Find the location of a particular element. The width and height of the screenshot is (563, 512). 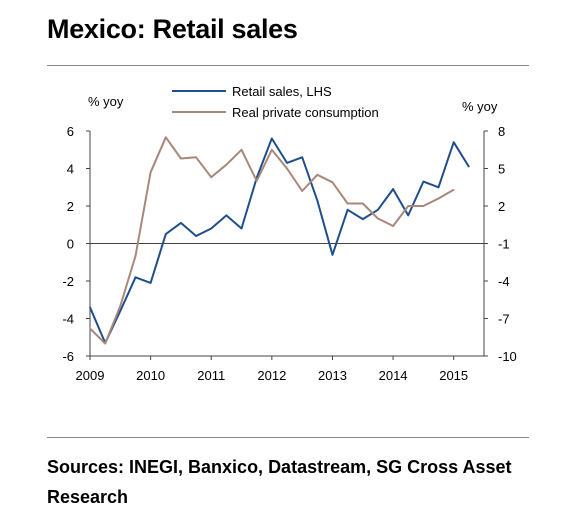

left-tick-label: -6 is located at coordinates (68, 356).